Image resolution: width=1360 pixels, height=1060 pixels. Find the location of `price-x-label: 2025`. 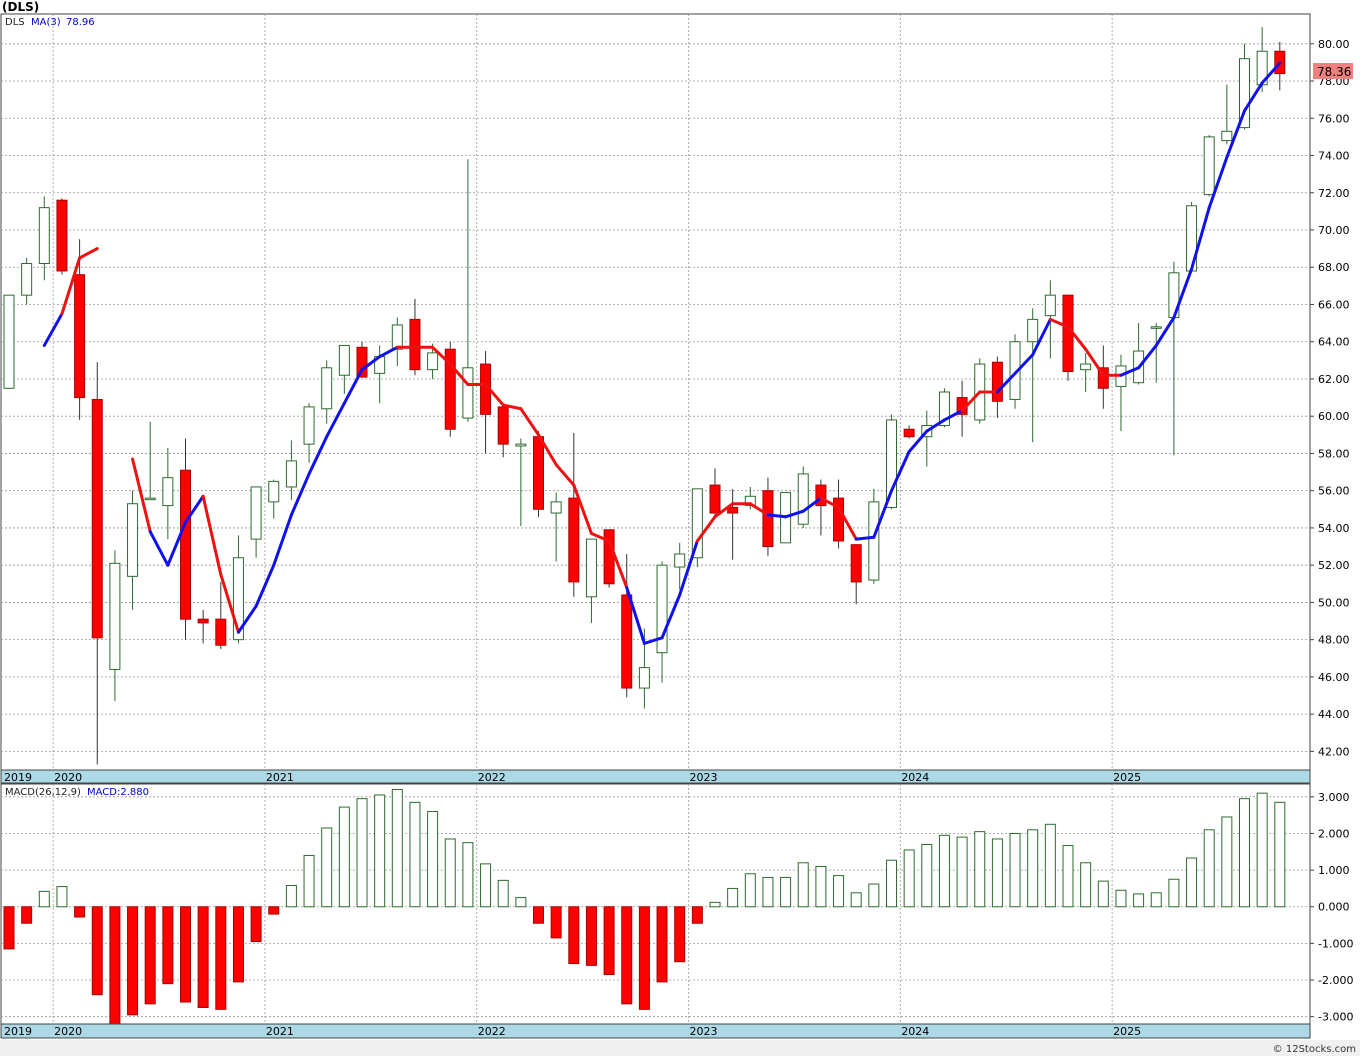

price-x-label: 2025 is located at coordinates (1127, 777).